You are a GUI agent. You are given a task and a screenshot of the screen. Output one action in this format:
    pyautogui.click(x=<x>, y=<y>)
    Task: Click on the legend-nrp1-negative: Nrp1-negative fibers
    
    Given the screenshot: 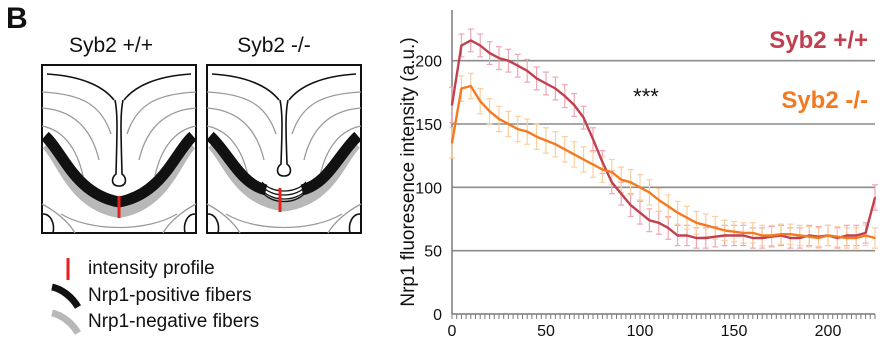 What is the action you would take?
    pyautogui.click(x=153, y=322)
    